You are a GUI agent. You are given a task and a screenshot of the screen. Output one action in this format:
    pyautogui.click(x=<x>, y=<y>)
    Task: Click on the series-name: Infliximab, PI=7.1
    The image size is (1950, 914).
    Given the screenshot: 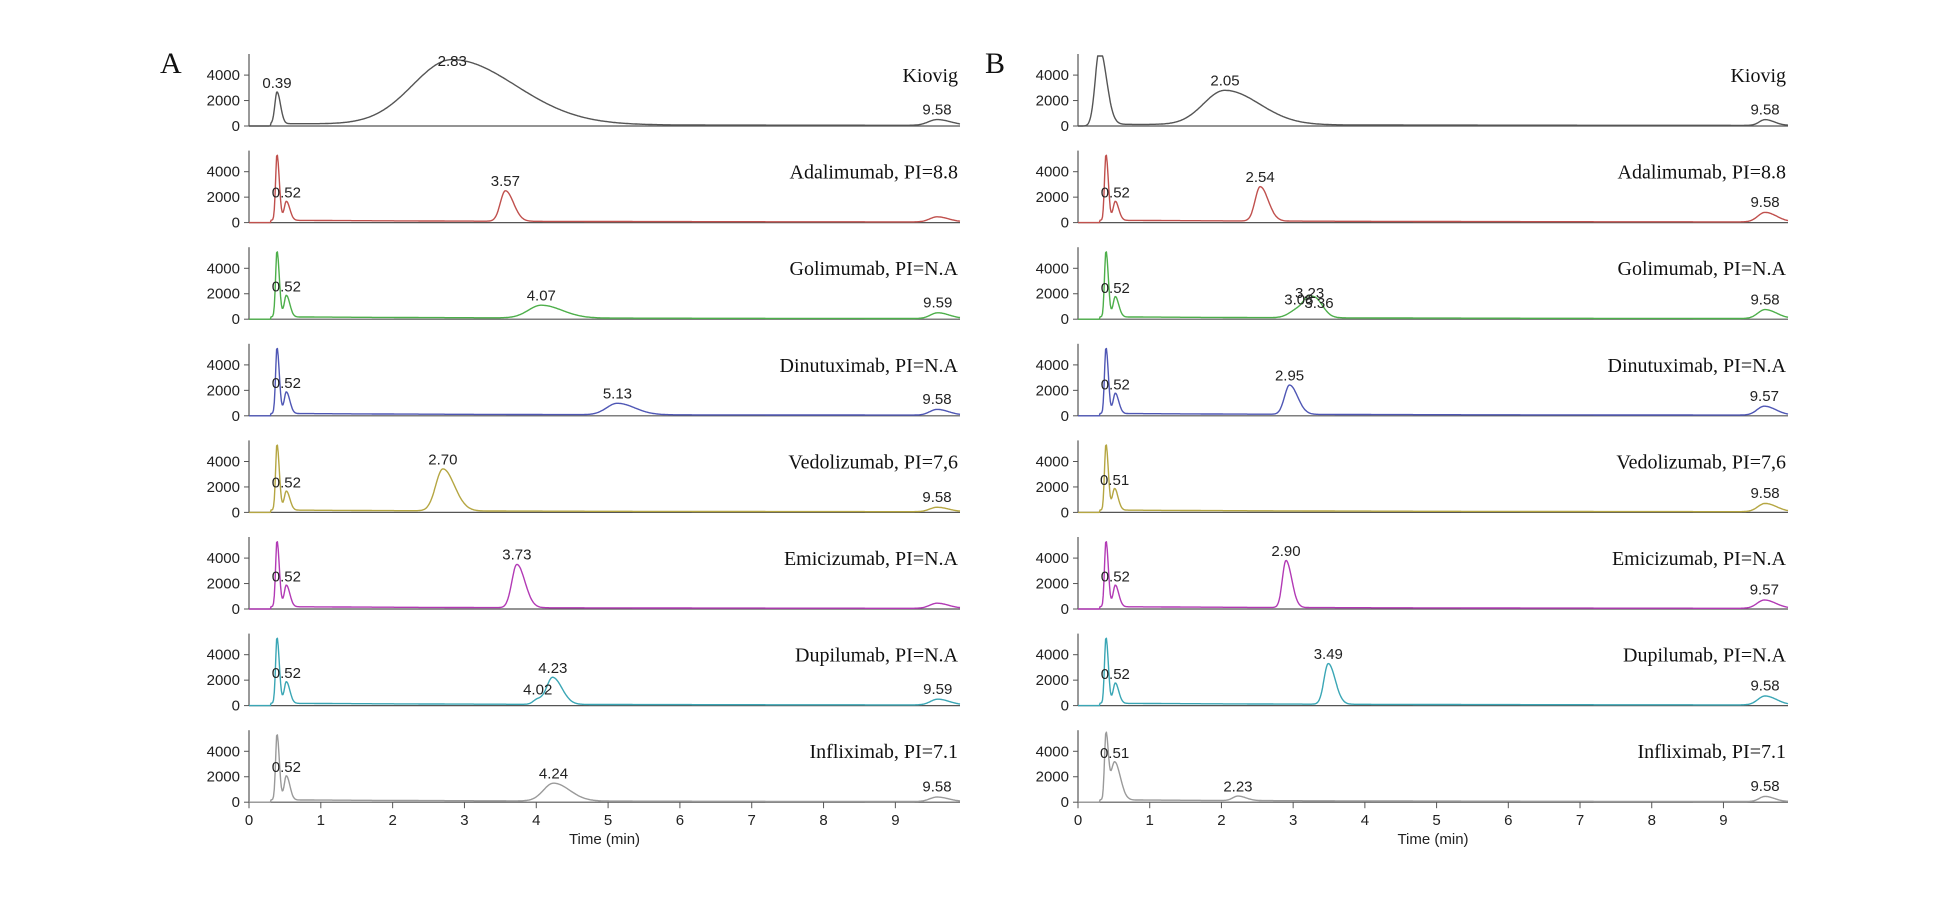 What is the action you would take?
    pyautogui.click(x=1712, y=752)
    